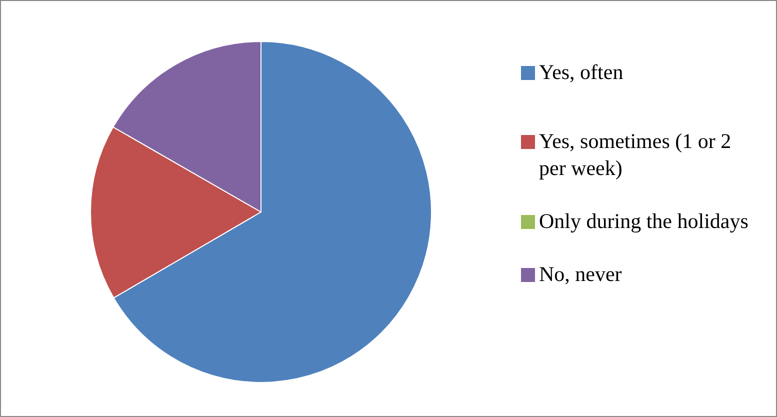  Describe the element at coordinates (581, 72) in the screenshot. I see `legend-label: Yes, often` at that location.